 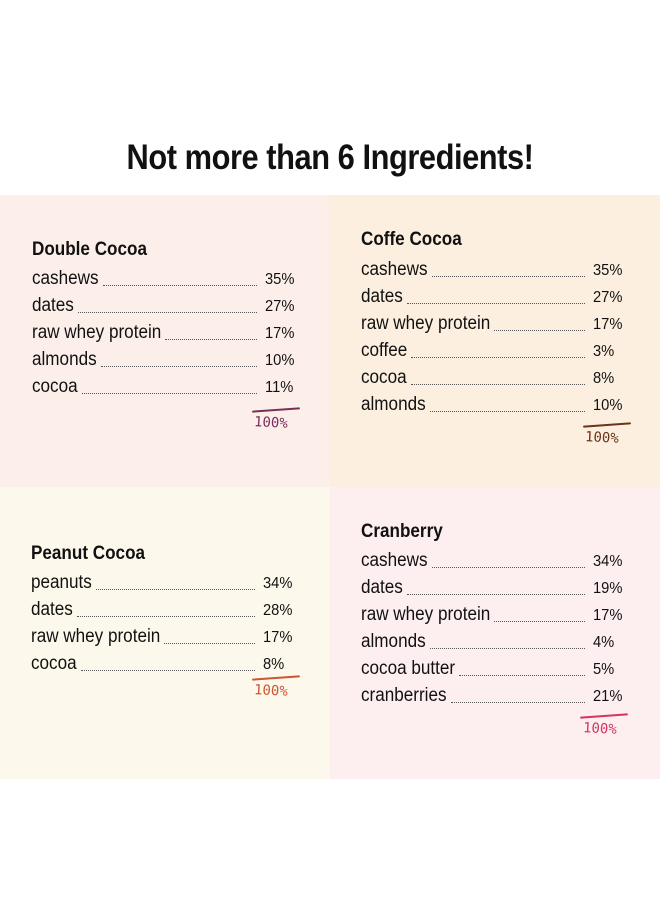 What do you see at coordinates (497, 697) in the screenshot?
I see `ingredient-row-cranberries: cranberries 21%` at bounding box center [497, 697].